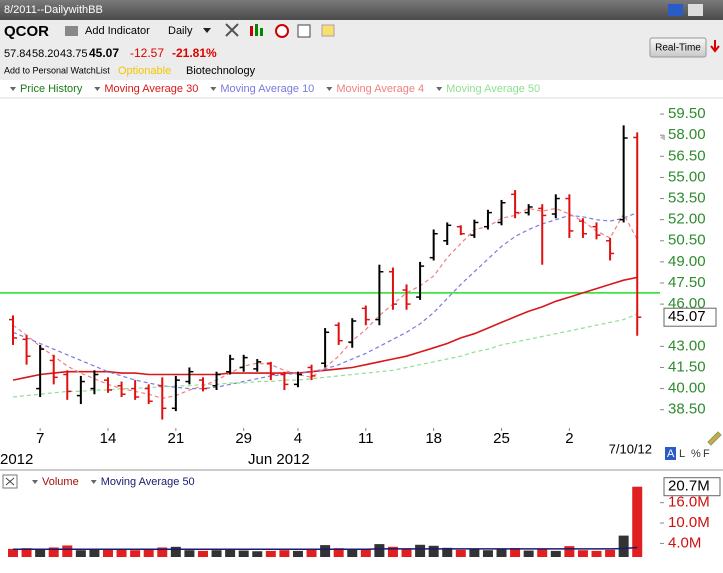  I want to click on s-icon, so click(675, 10).